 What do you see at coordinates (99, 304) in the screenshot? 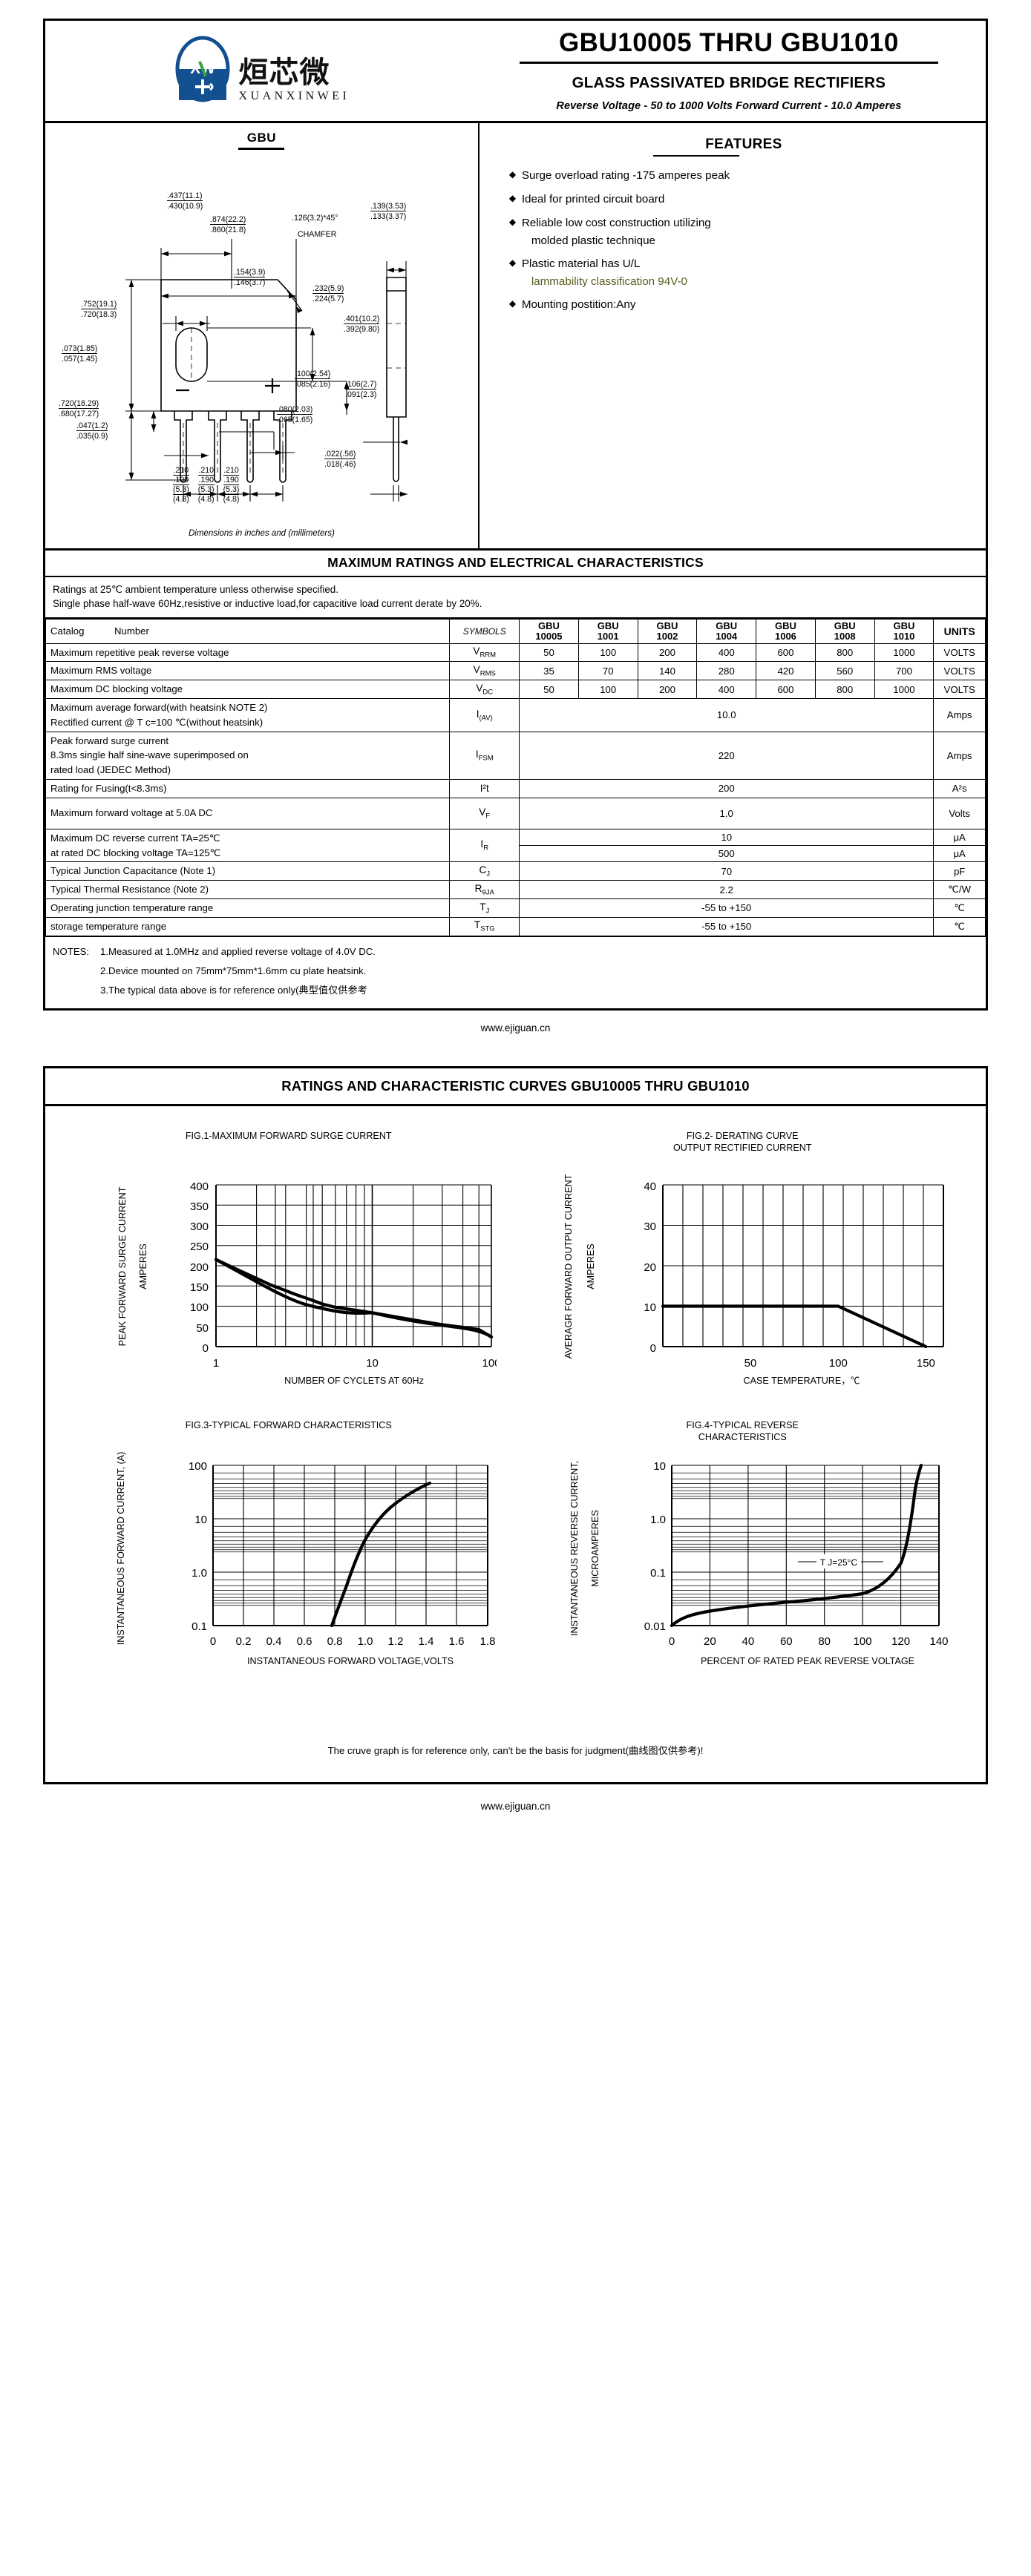
I see `dim-d6-top: .752(19.1)` at bounding box center [99, 304].